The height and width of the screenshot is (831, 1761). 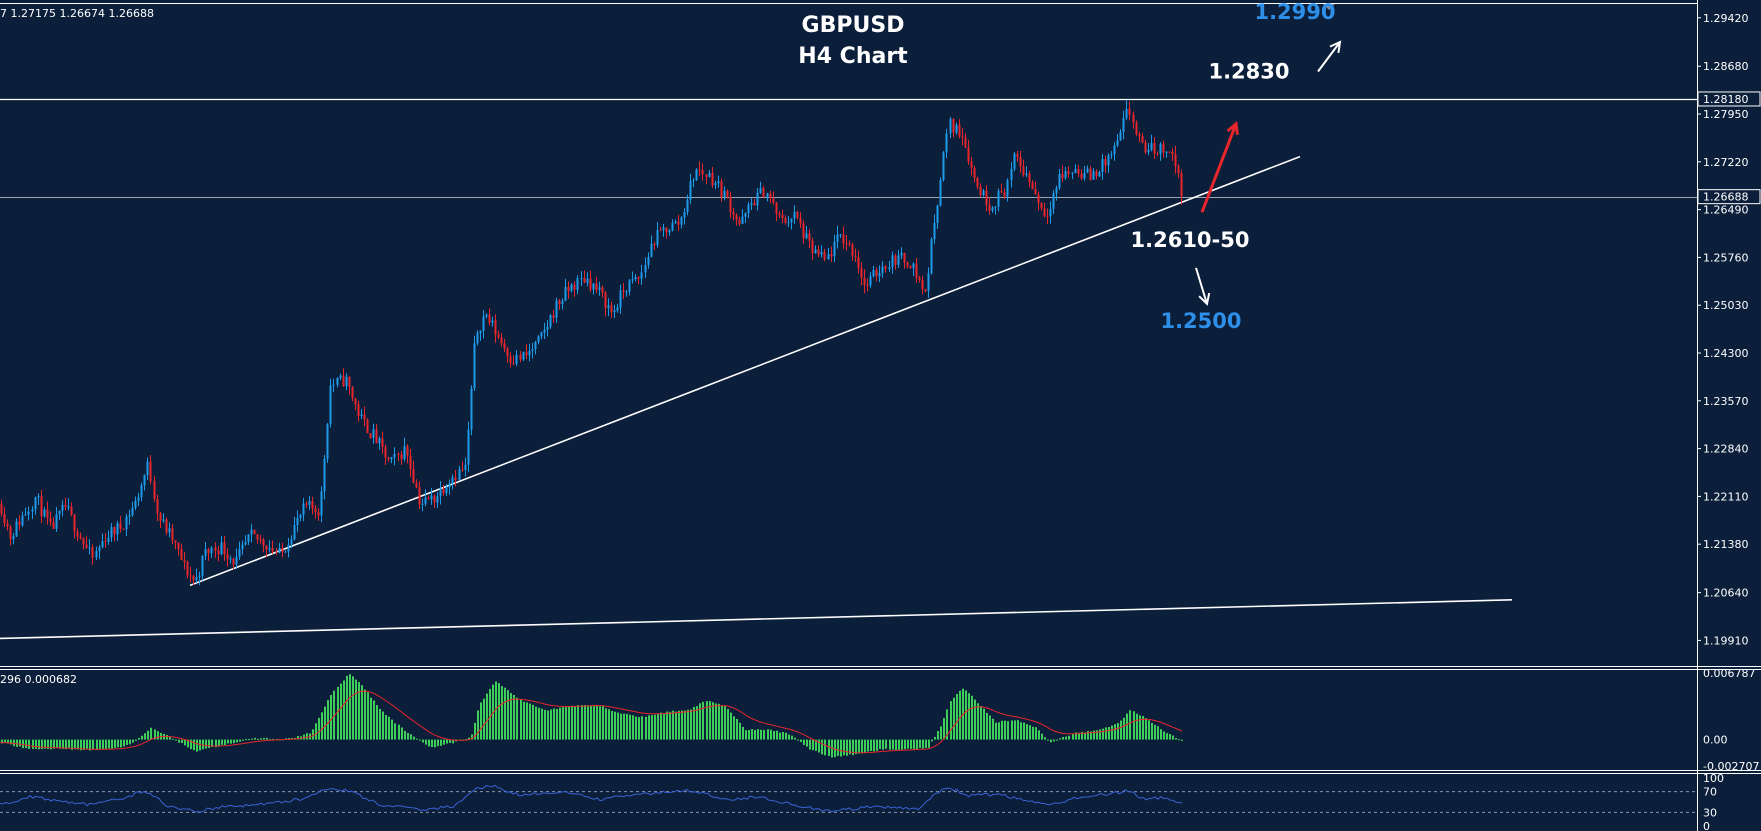 What do you see at coordinates (1329, 7) in the screenshot?
I see `chart-shift-marker-icon` at bounding box center [1329, 7].